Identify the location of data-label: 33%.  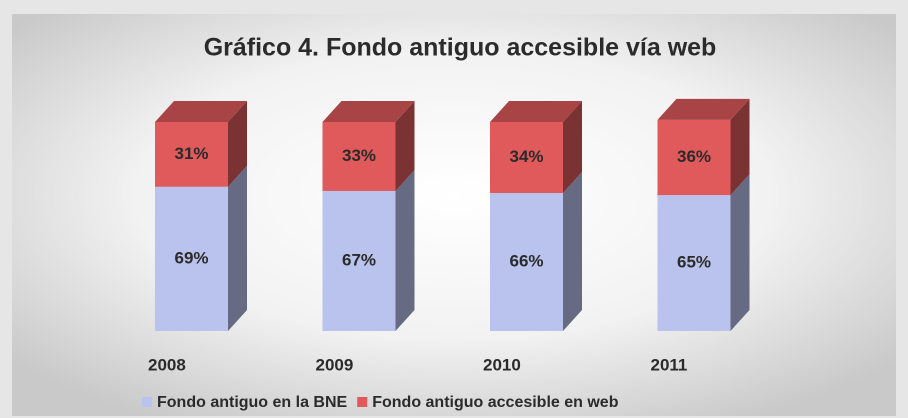
(359, 155).